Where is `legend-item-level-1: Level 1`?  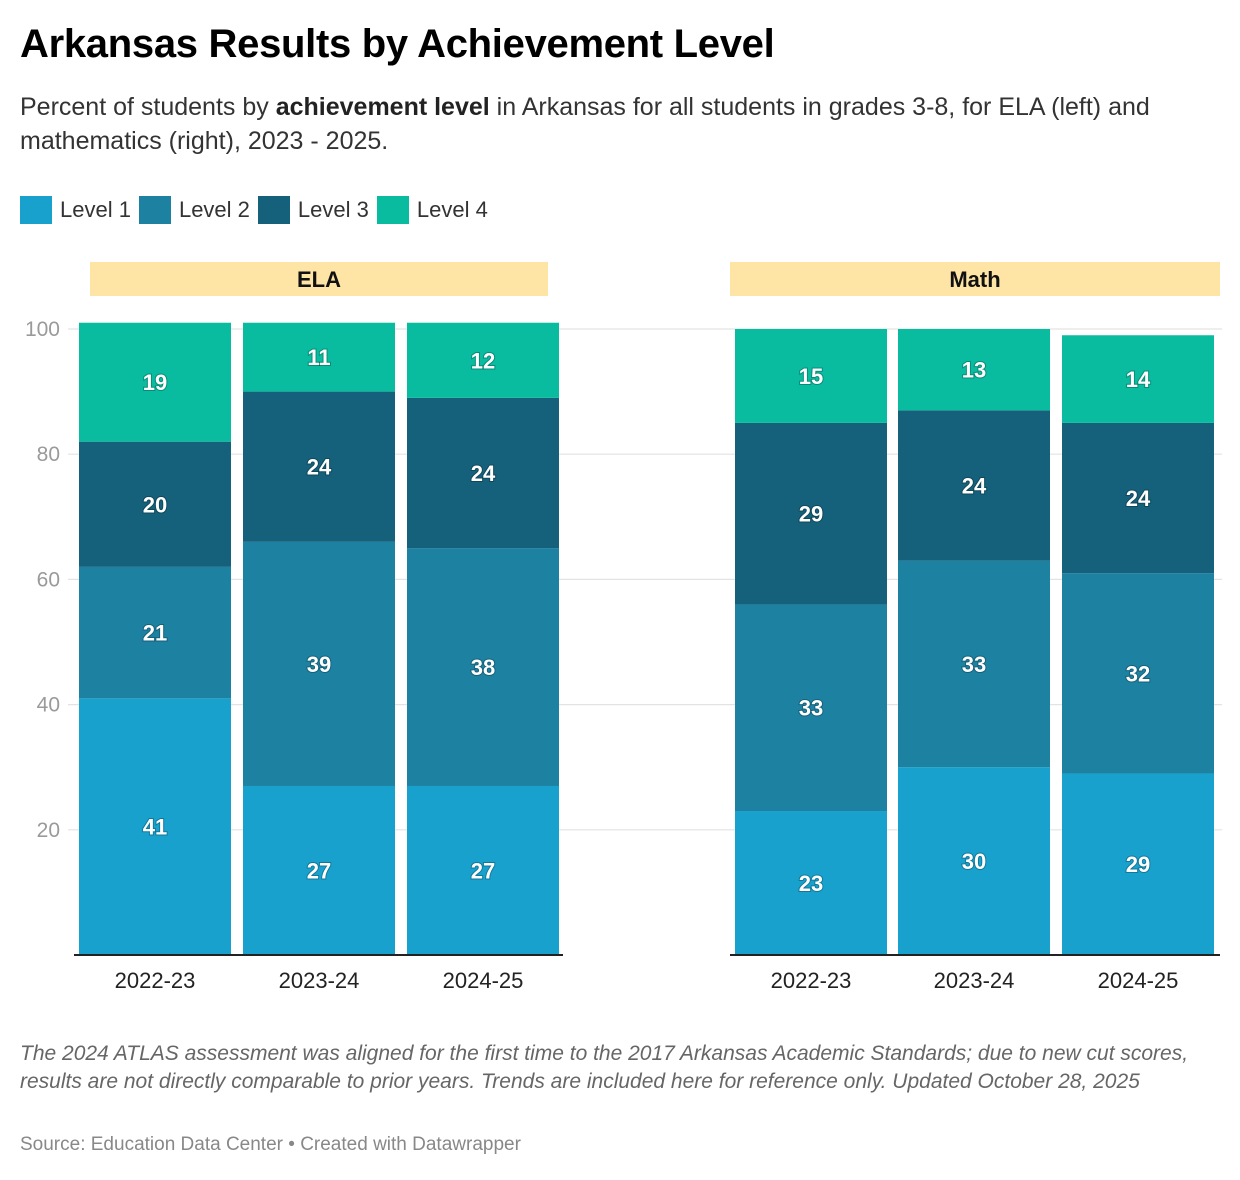 legend-item-level-1: Level 1 is located at coordinates (75, 210).